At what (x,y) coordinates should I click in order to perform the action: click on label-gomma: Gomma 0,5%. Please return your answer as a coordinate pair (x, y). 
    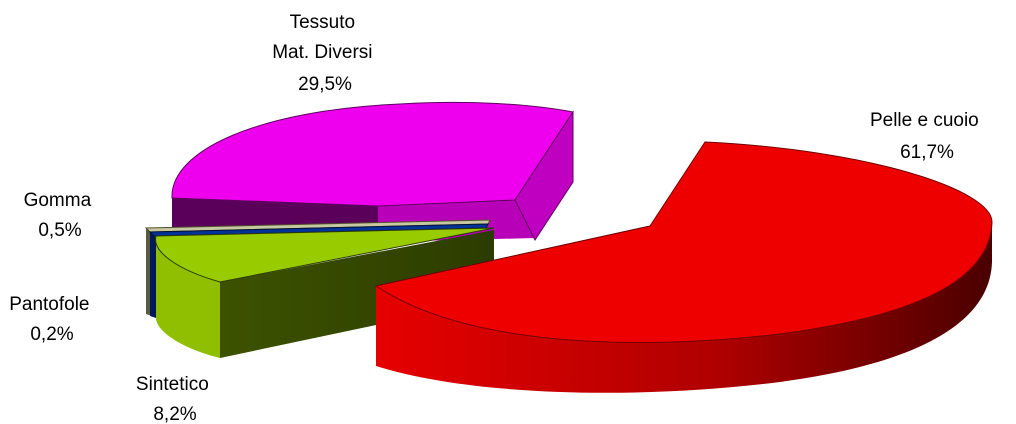
    Looking at the image, I should click on (60, 215).